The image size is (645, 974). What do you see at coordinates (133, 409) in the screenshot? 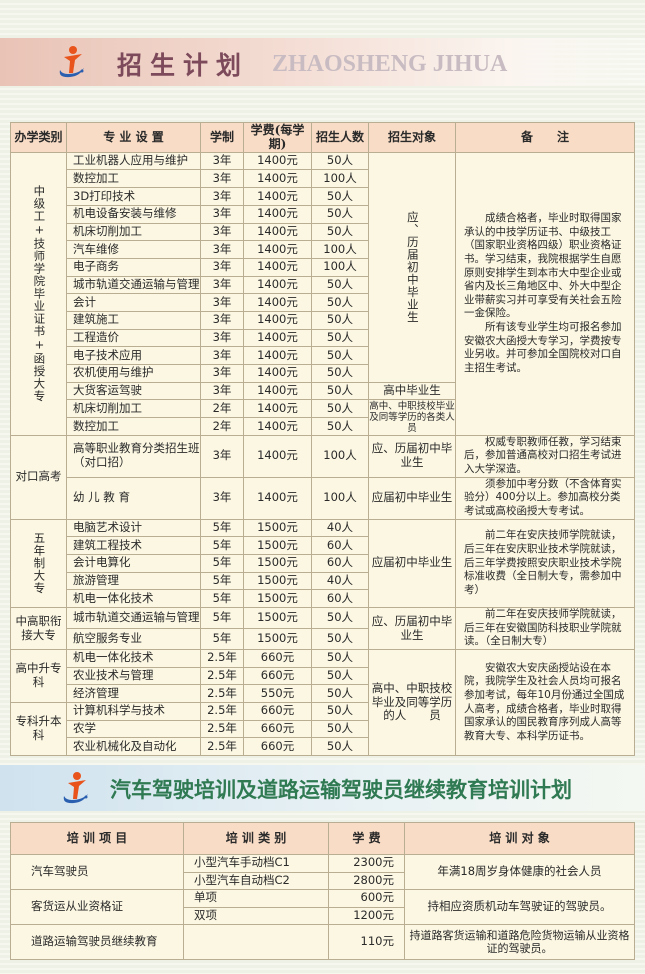
I see `major-cell: 机床切削加工` at bounding box center [133, 409].